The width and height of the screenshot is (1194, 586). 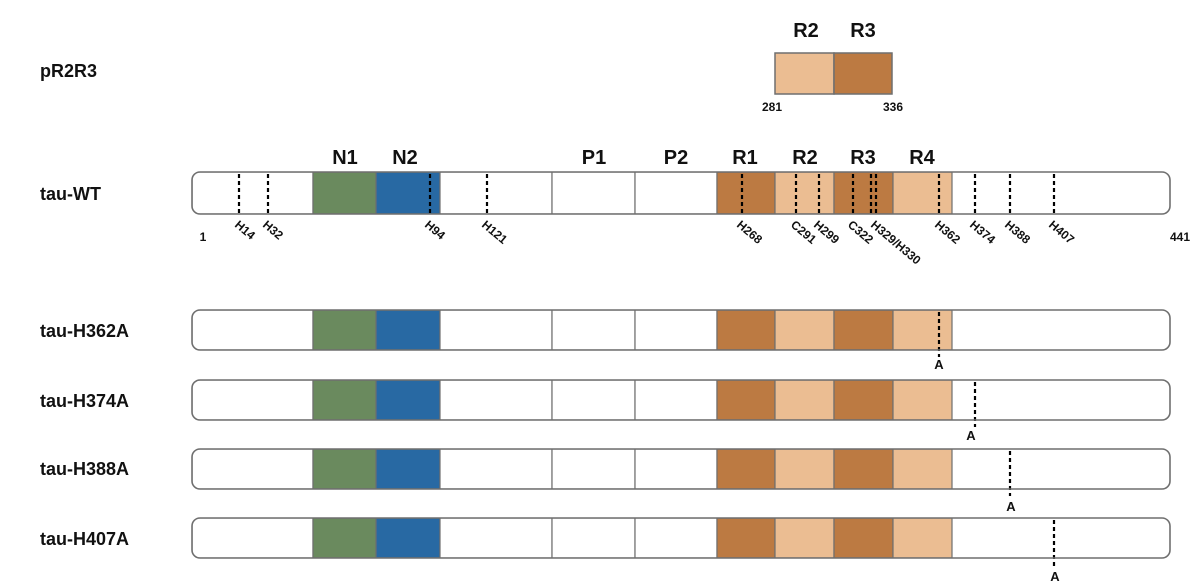 What do you see at coordinates (896, 243) in the screenshot?
I see `site-label-h329-h330: H329/H330` at bounding box center [896, 243].